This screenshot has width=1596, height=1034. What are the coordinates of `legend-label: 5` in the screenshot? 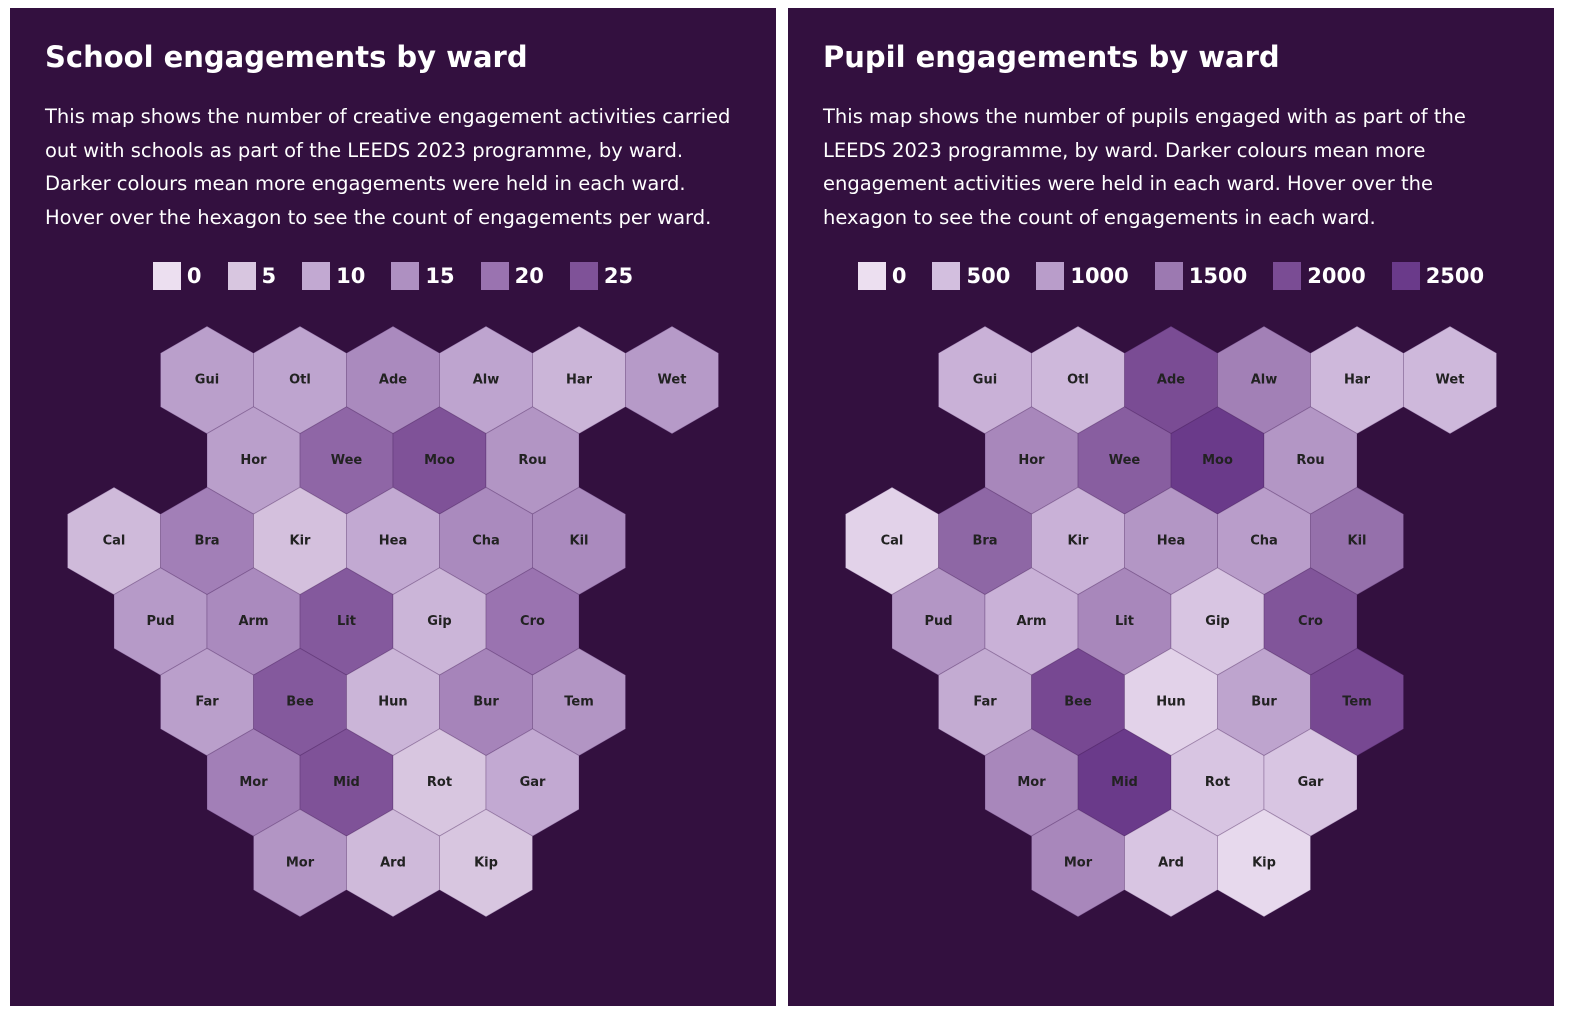 It's located at (269, 276).